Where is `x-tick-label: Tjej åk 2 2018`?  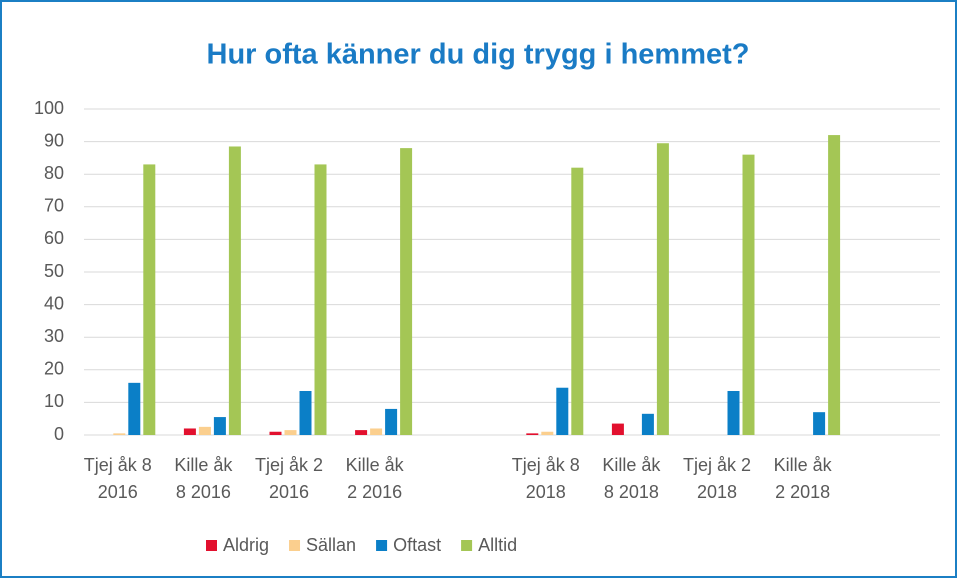 x-tick-label: Tjej åk 2 2018 is located at coordinates (717, 478).